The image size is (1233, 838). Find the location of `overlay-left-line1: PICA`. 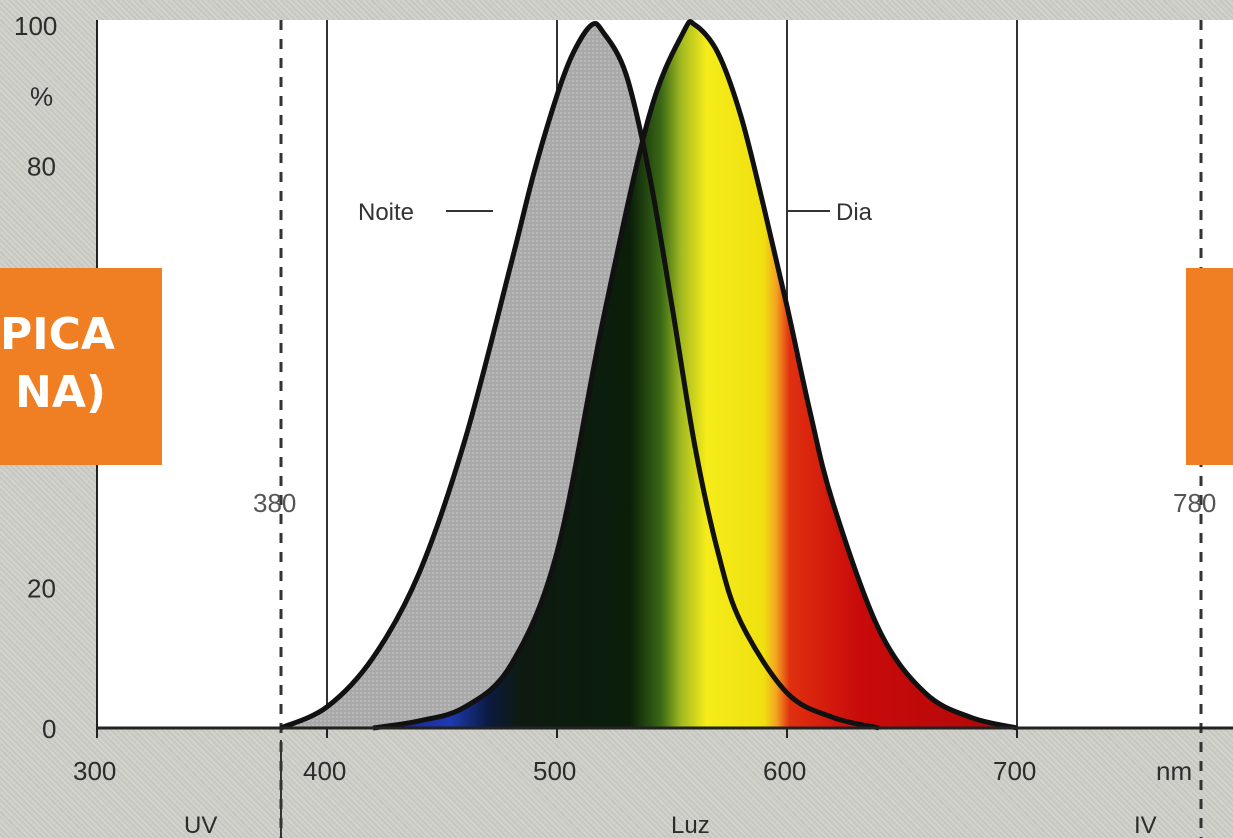

overlay-left-line1: PICA is located at coordinates (57, 334).